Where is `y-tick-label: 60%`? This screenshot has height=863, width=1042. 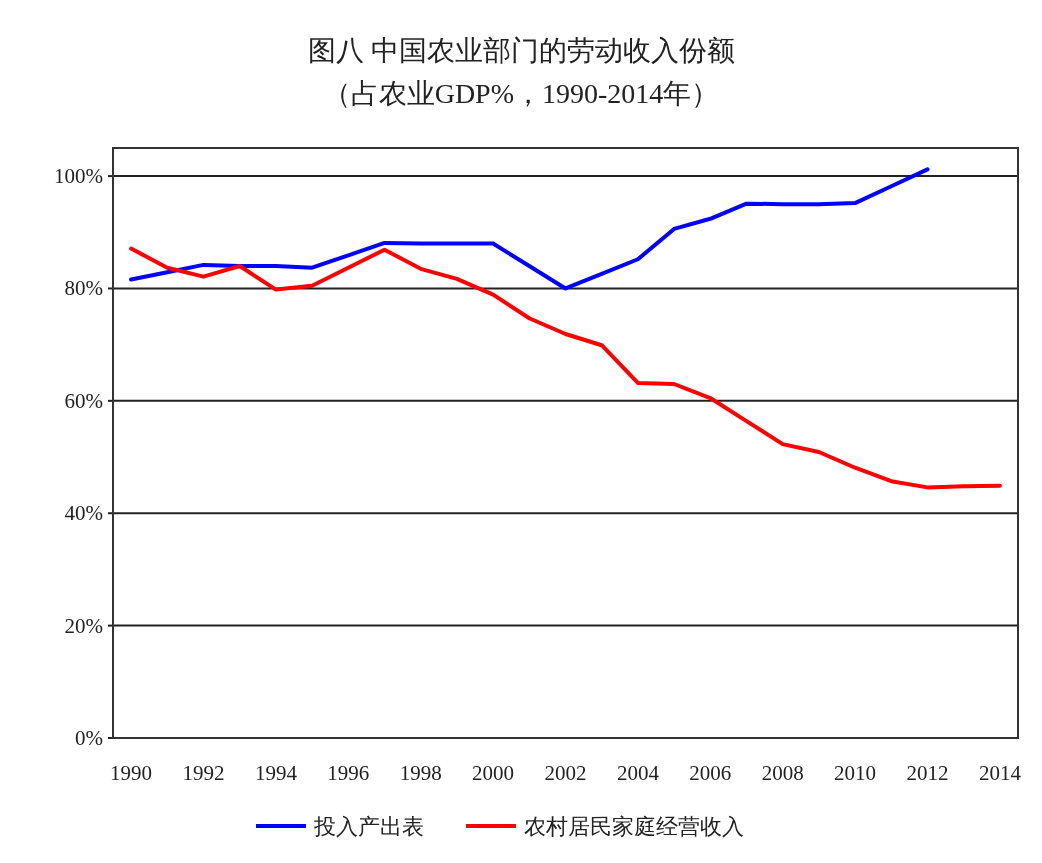 y-tick-label: 60% is located at coordinates (83, 400).